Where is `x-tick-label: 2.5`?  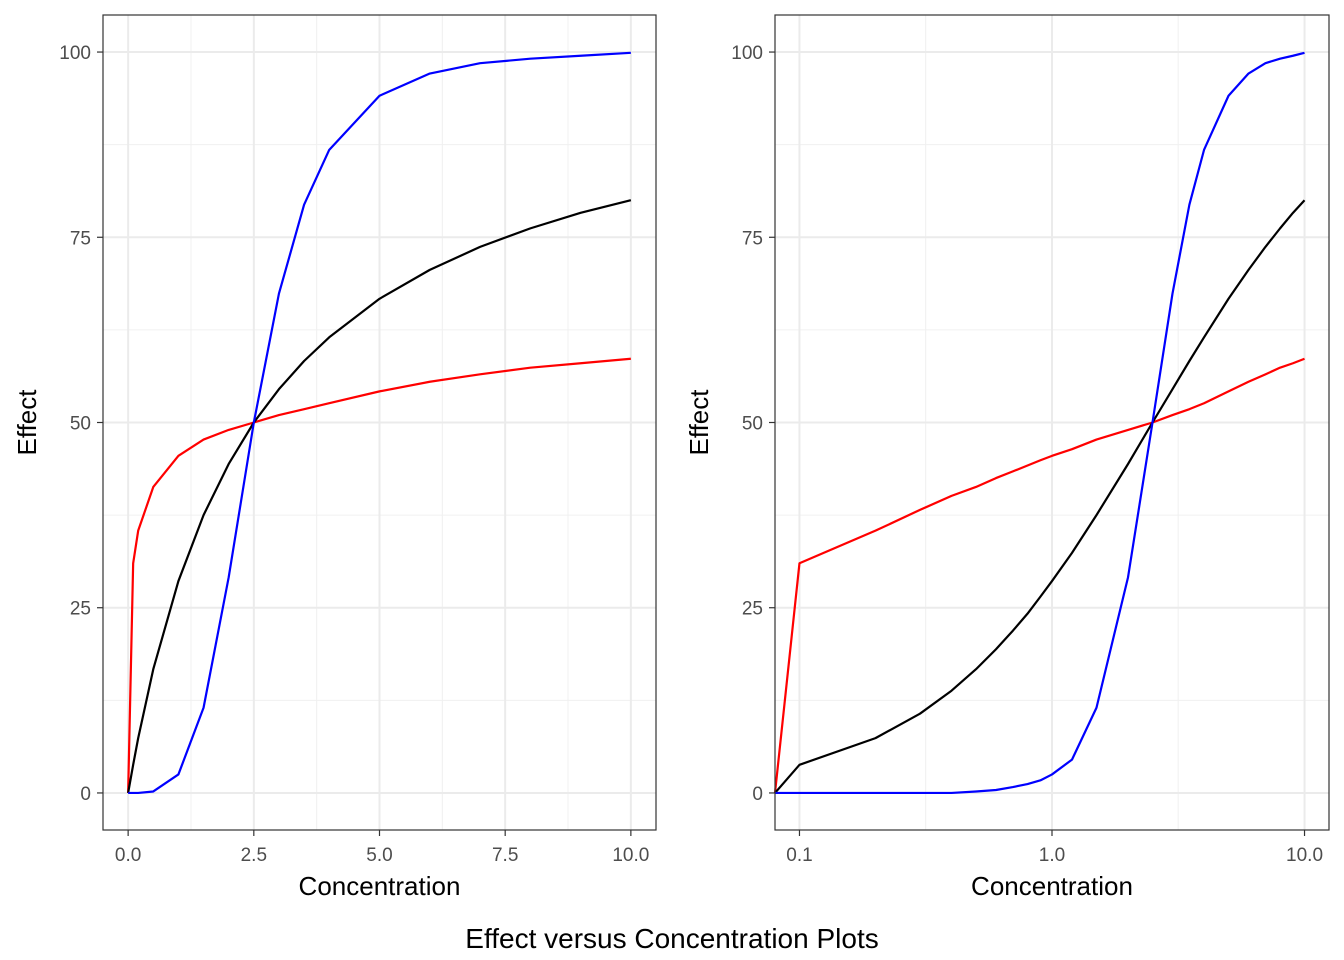
x-tick-label: 2.5 is located at coordinates (254, 855).